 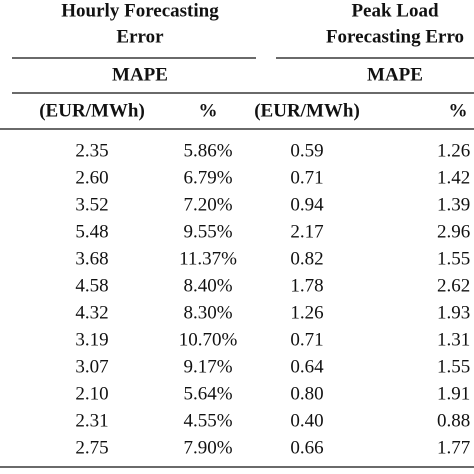 I want to click on cell: 2.60, so click(x=91, y=177).